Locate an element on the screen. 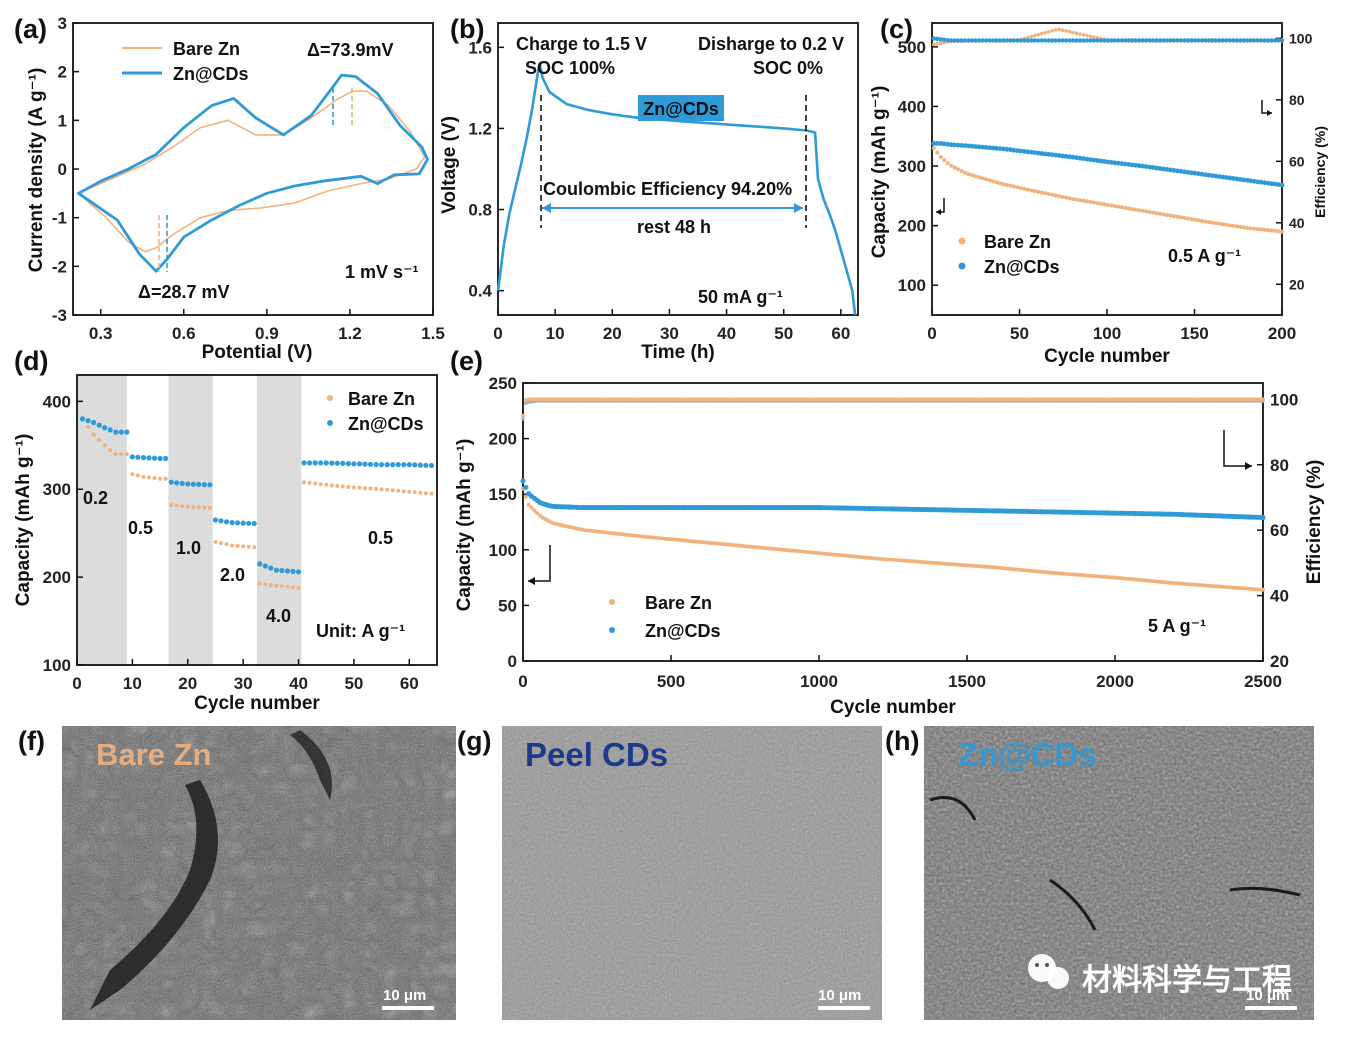 This screenshot has width=1352, height=1038. y2tick-label: 60 is located at coordinates (1279, 530).